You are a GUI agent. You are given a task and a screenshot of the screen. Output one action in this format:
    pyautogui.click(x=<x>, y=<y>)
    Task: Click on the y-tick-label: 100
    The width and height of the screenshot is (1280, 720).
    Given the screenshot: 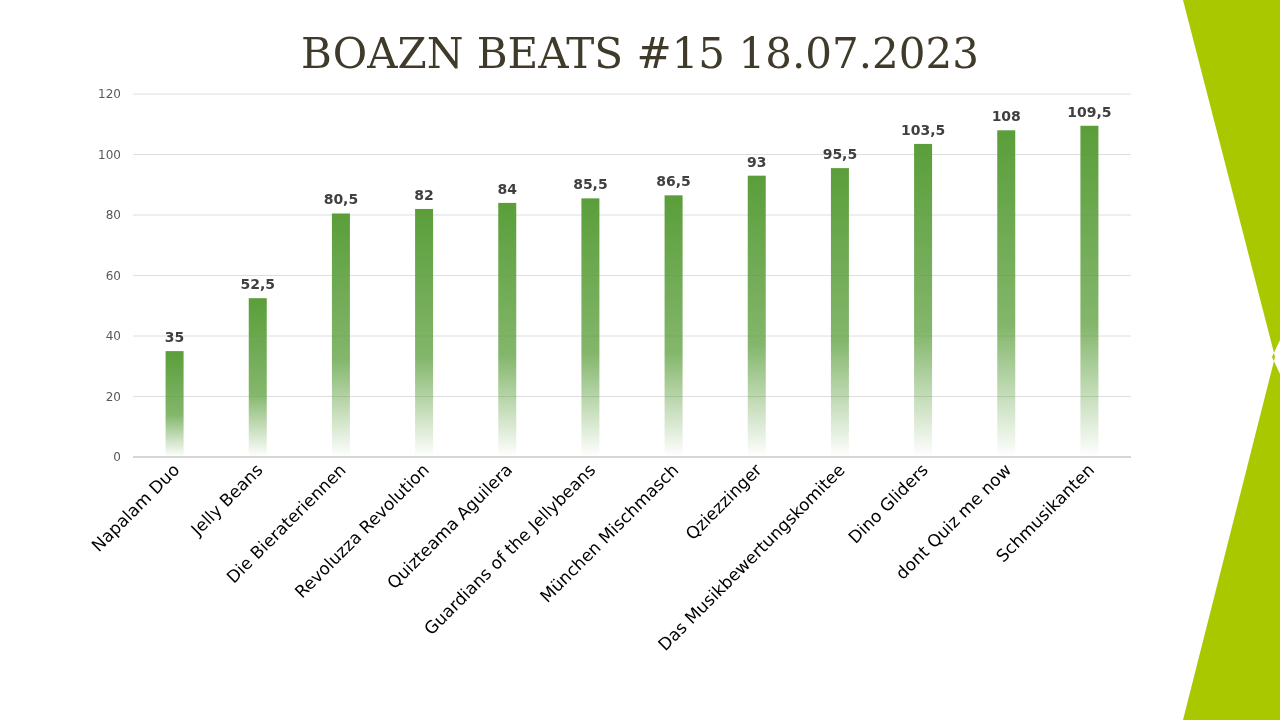 What is the action you would take?
    pyautogui.click(x=109, y=154)
    